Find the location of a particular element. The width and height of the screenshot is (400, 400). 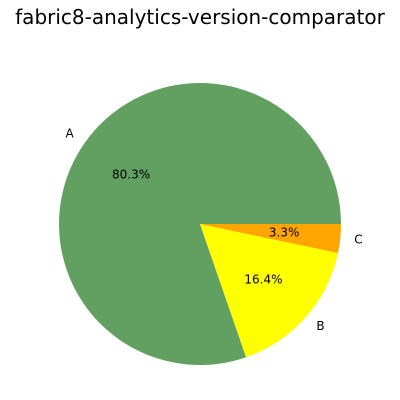

pie-slice-c is located at coordinates (270, 239).